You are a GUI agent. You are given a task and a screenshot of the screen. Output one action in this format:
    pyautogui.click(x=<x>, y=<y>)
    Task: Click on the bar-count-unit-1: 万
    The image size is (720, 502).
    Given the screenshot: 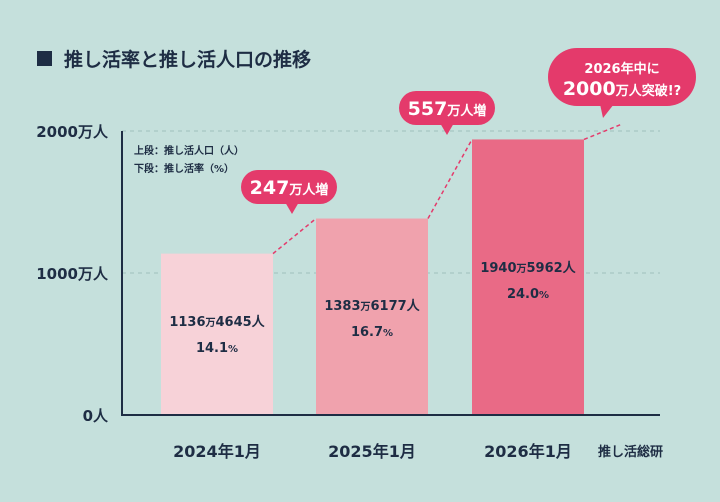 What is the action you would take?
    pyautogui.click(x=365, y=307)
    